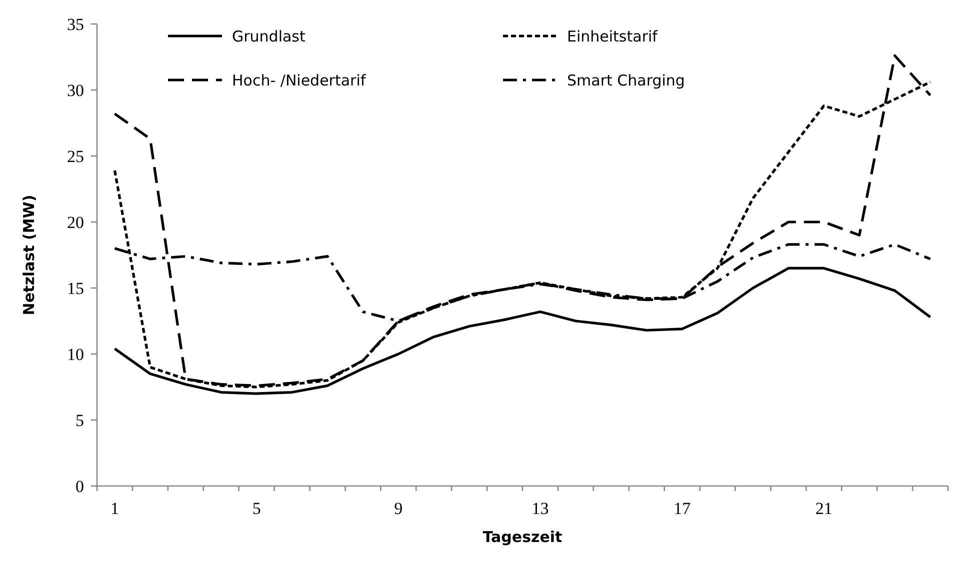  What do you see at coordinates (299, 80) in the screenshot?
I see `legend-label: Hoch- /Niedertarif` at bounding box center [299, 80].